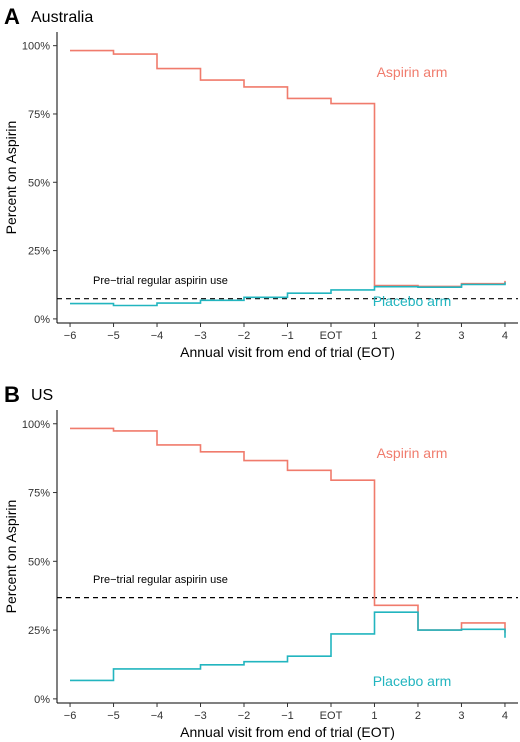 The image size is (520, 742). What do you see at coordinates (12, 394) in the screenshot?
I see `panel-letter: B` at bounding box center [12, 394].